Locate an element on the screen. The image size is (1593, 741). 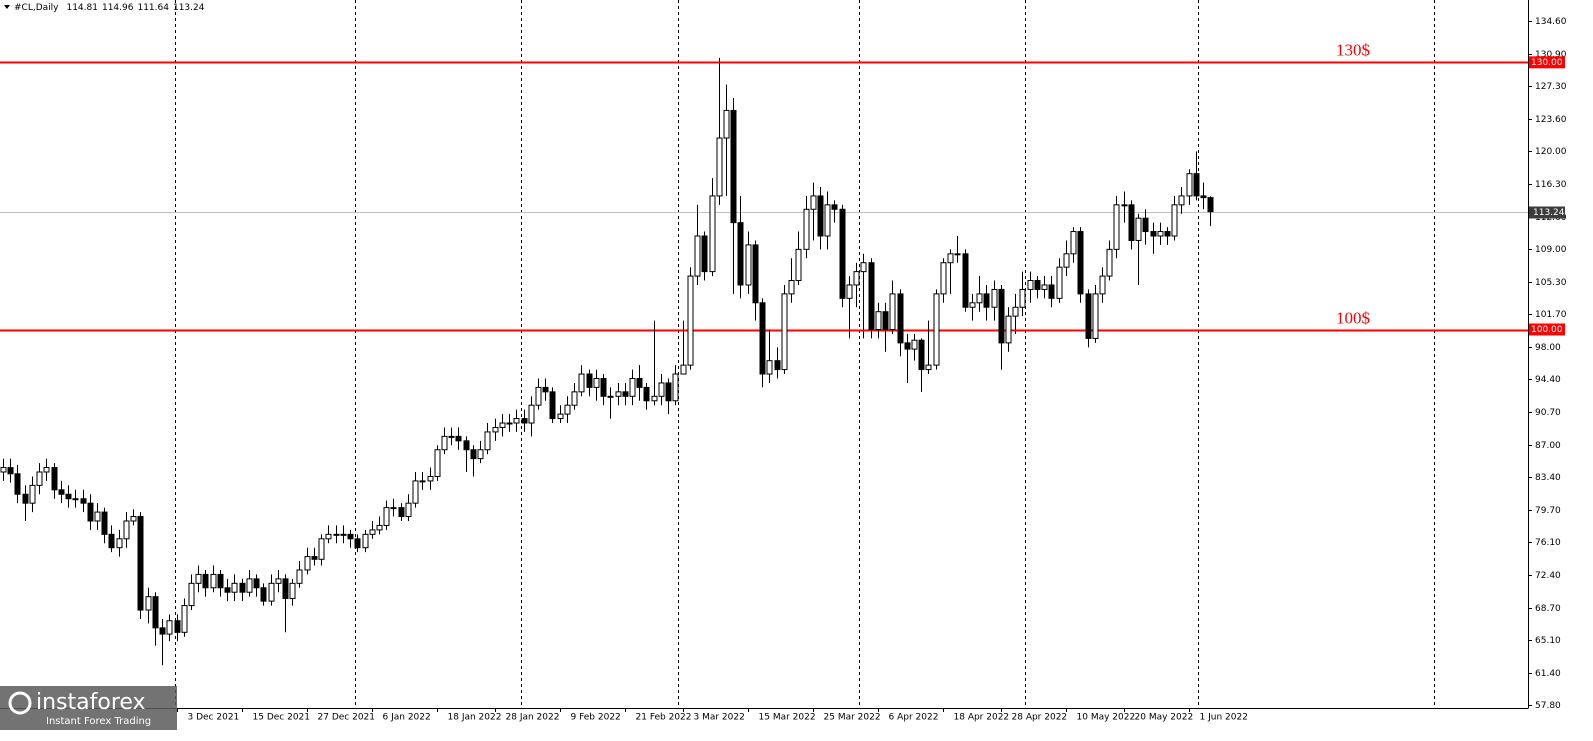
x-tick-label: 20 May 2022 is located at coordinates (1164, 718).